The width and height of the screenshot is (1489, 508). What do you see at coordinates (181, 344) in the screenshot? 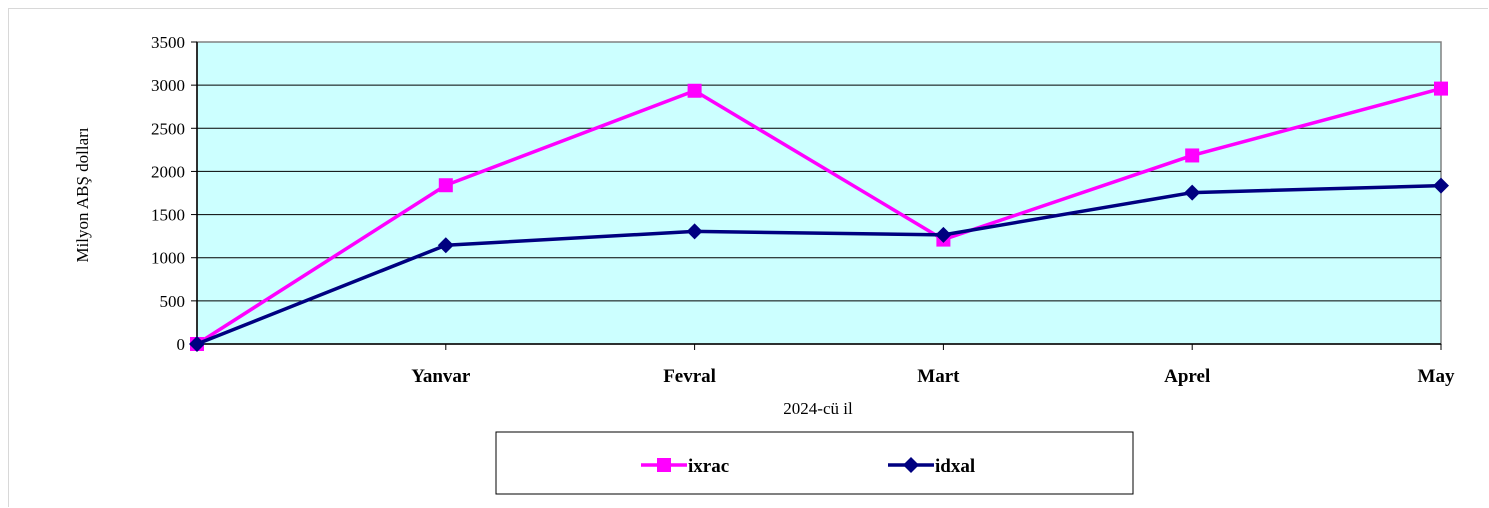
I see `y-tick-label: 0` at bounding box center [181, 344].